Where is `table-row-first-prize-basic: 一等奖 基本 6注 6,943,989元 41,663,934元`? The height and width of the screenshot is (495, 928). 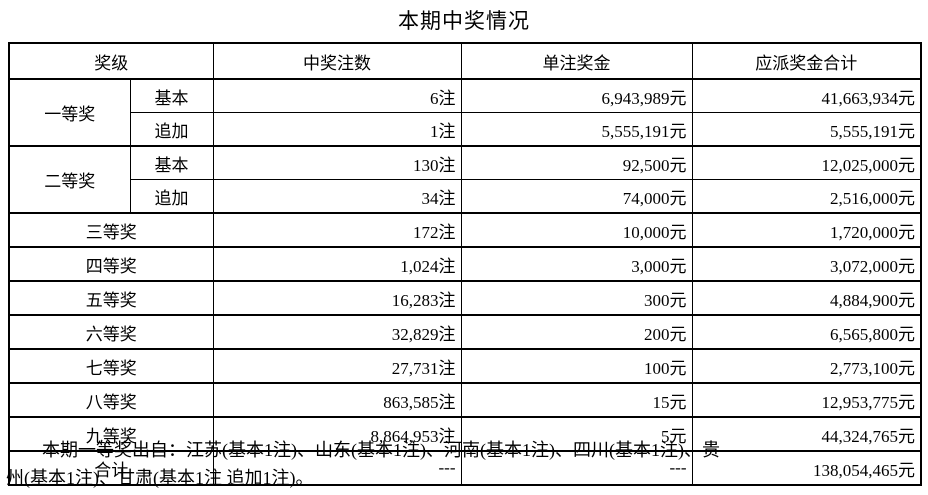
table-row-first-prize-basic: 一等奖 基本 6注 6,943,989元 41,663,934元 is located at coordinates (465, 112).